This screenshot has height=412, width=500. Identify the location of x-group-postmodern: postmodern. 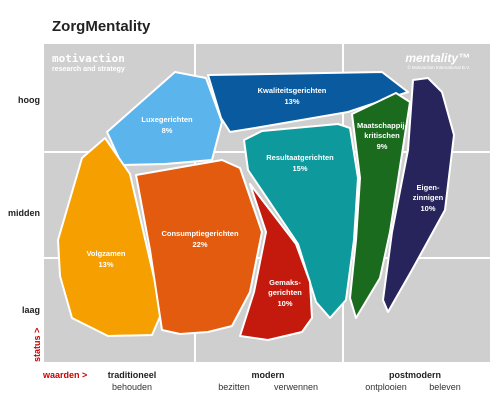
(415, 375).